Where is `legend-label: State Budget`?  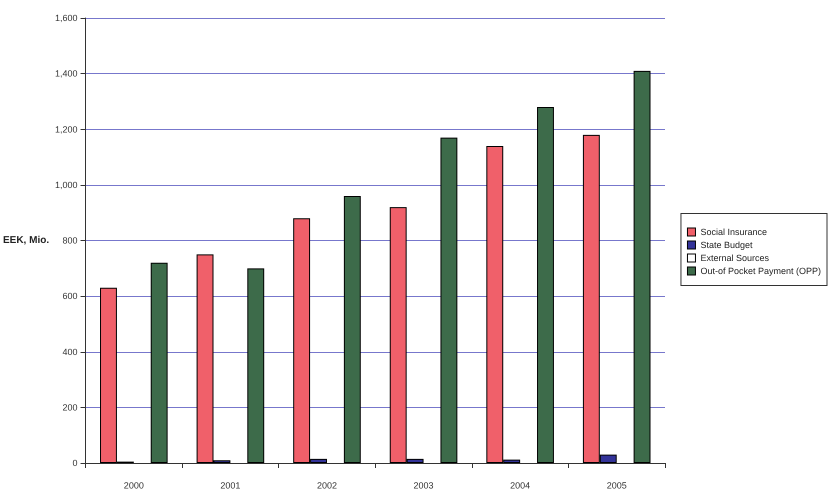 legend-label: State Budget is located at coordinates (726, 245).